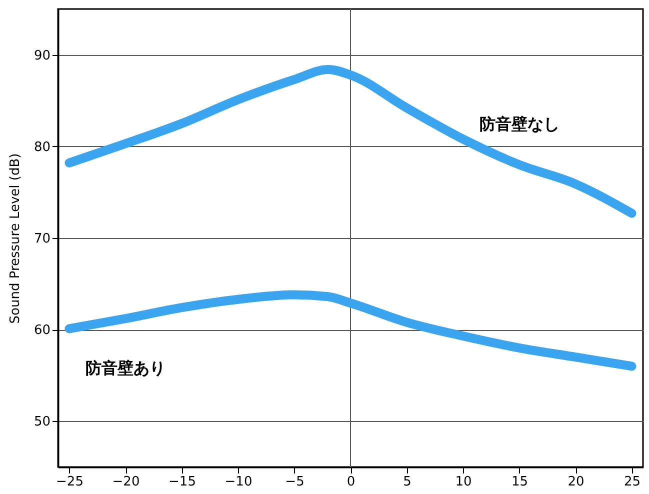  Describe the element at coordinates (182, 482) in the screenshot. I see `x-tick-label: −15` at that location.